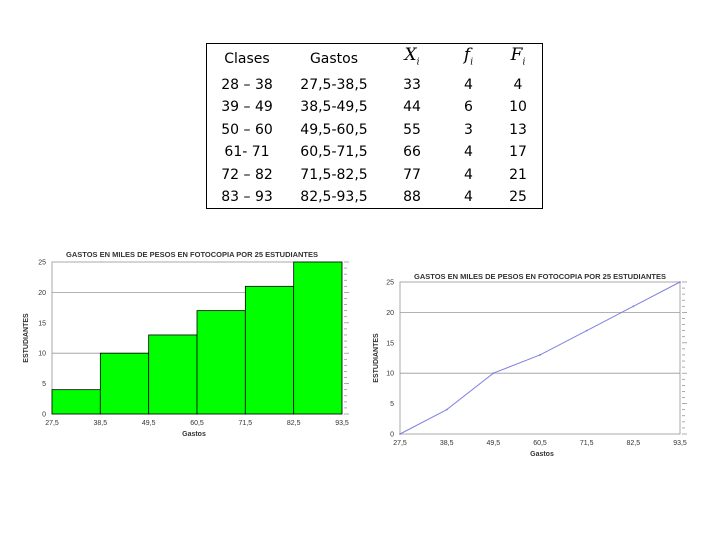  What do you see at coordinates (518, 174) in the screenshot?
I see `cell-Fi: 21` at bounding box center [518, 174].